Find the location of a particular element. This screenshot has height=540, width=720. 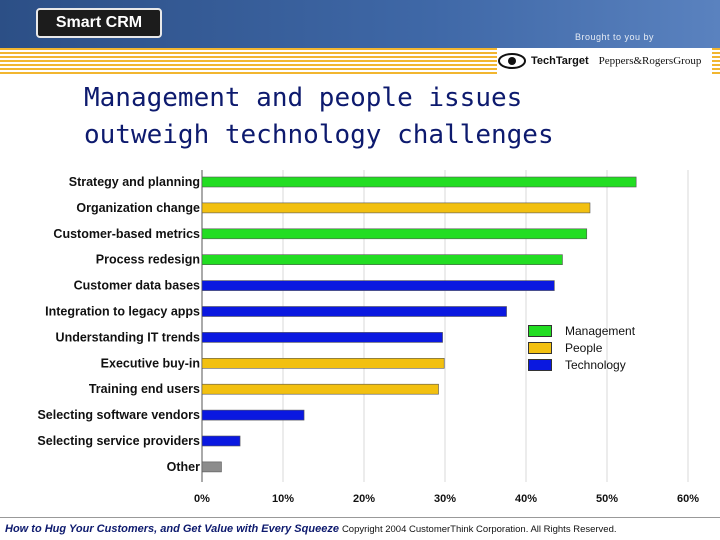

category-label-selecting-service-providers: Selecting service providers is located at coordinates (118, 441).